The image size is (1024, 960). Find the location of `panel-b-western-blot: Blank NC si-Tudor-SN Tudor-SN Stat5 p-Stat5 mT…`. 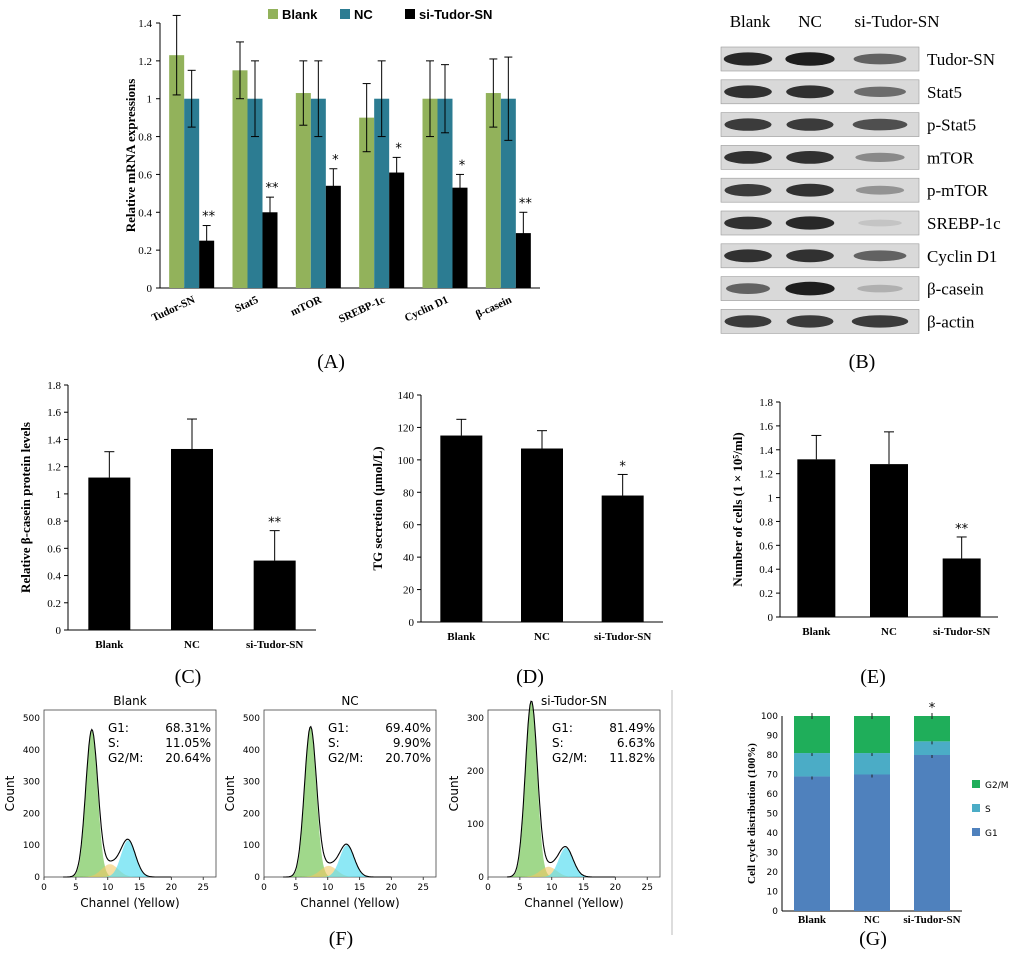

panel-b-western-blot: Blank NC si-Tudor-SN Tudor-SN Stat5 p-Stat5 mT… is located at coordinates (860, 192).